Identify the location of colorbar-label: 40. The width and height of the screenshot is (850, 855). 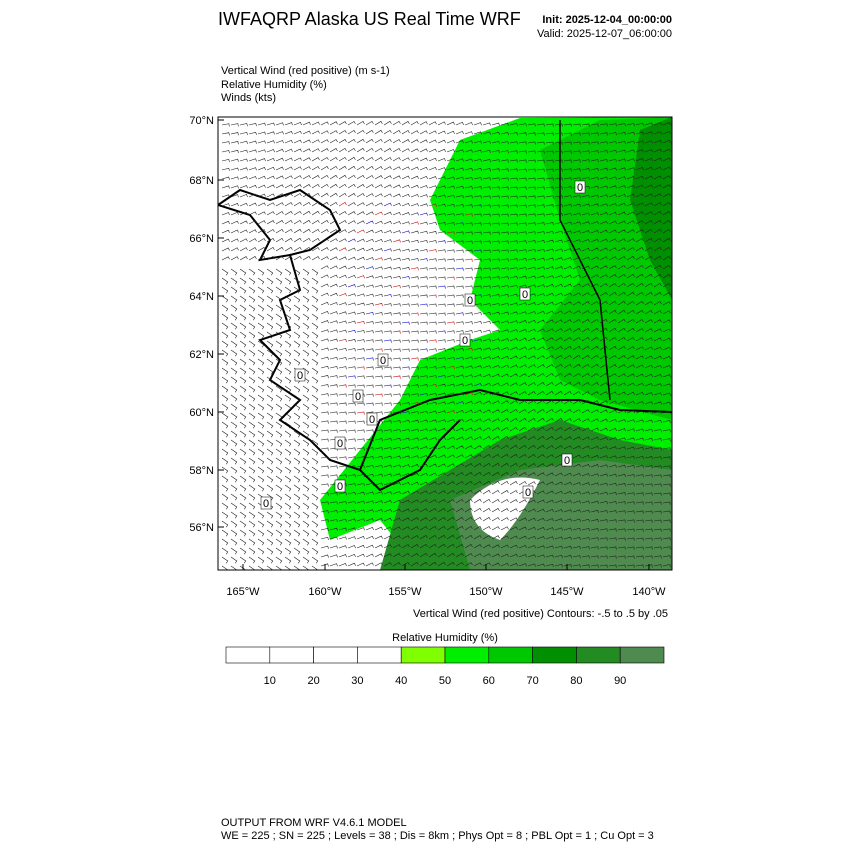
(401, 681).